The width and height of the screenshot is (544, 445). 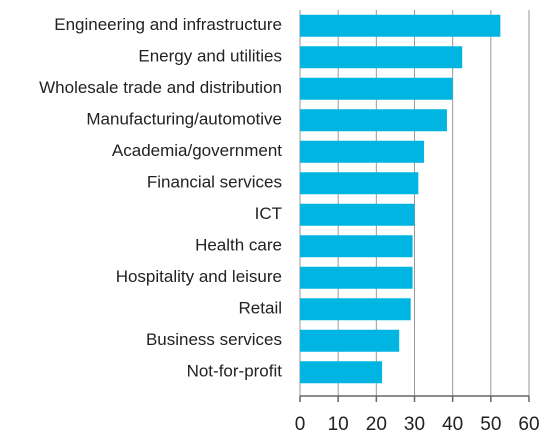 What do you see at coordinates (300, 424) in the screenshot?
I see `x-tick-label: 0` at bounding box center [300, 424].